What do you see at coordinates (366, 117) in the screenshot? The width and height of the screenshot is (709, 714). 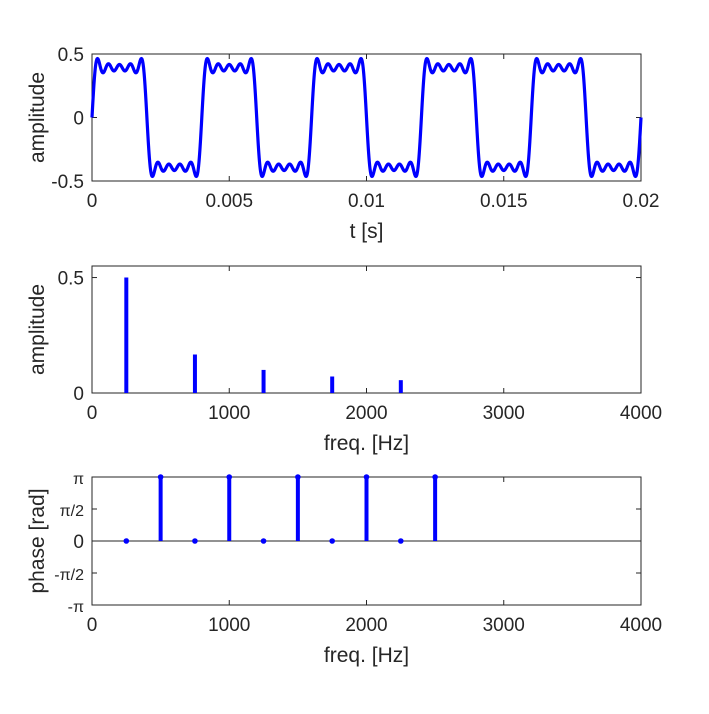 I see `signal-line` at bounding box center [366, 117].